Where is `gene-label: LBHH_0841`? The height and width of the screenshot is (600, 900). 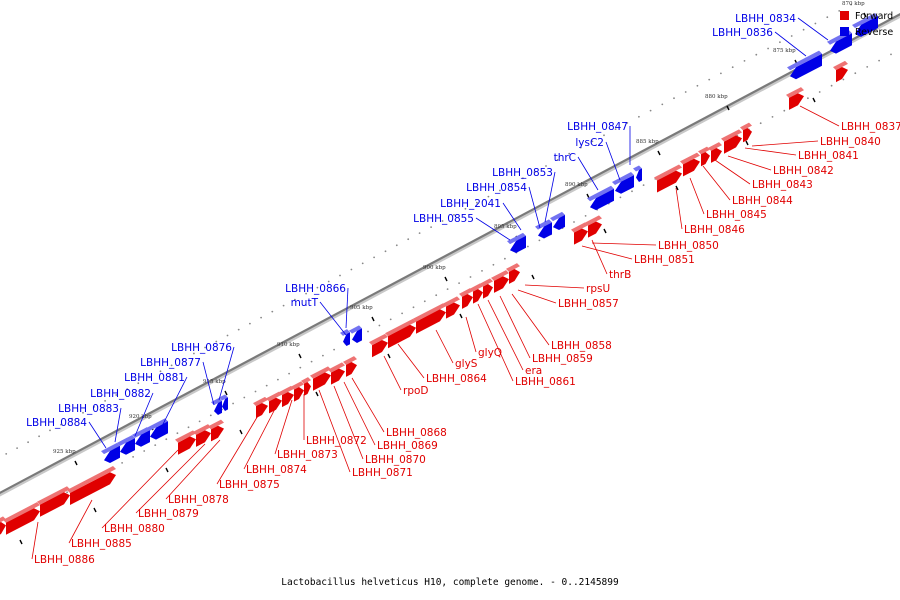
gene-label: LBHH_0841 is located at coordinates (828, 156).